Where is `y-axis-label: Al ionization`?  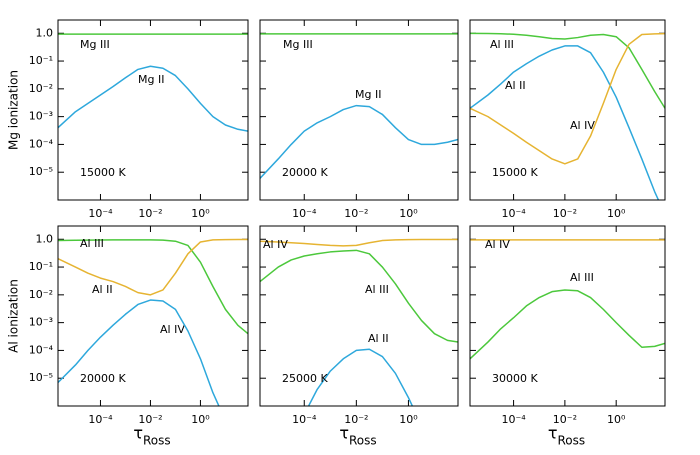 y-axis-label: Al ionization is located at coordinates (14, 316).